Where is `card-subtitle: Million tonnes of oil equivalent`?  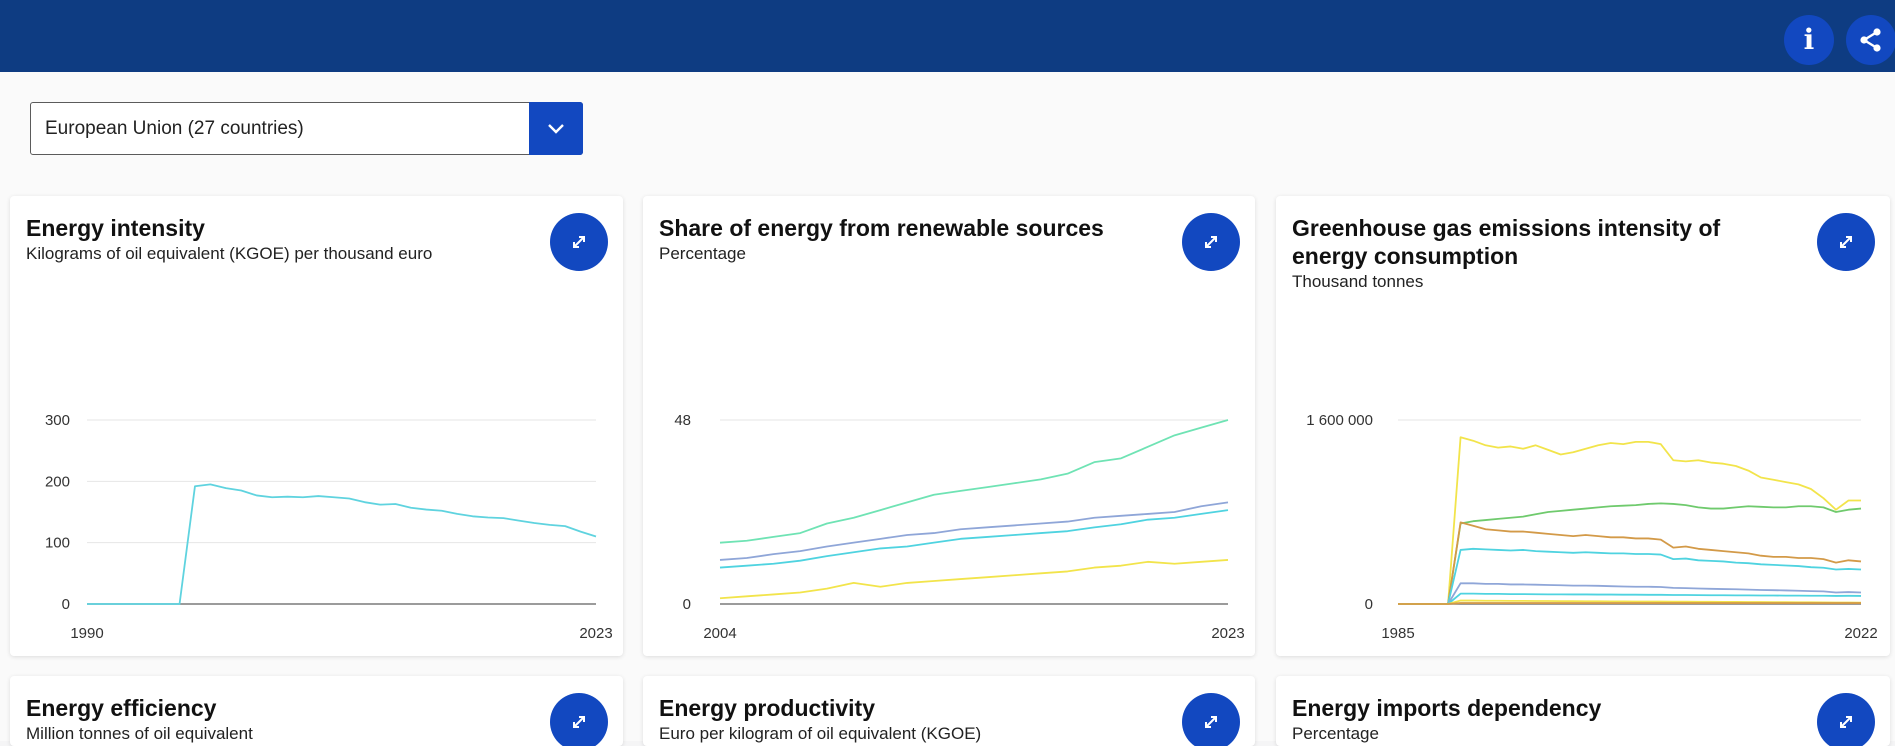 card-subtitle: Million tonnes of oil equivalent is located at coordinates (139, 734).